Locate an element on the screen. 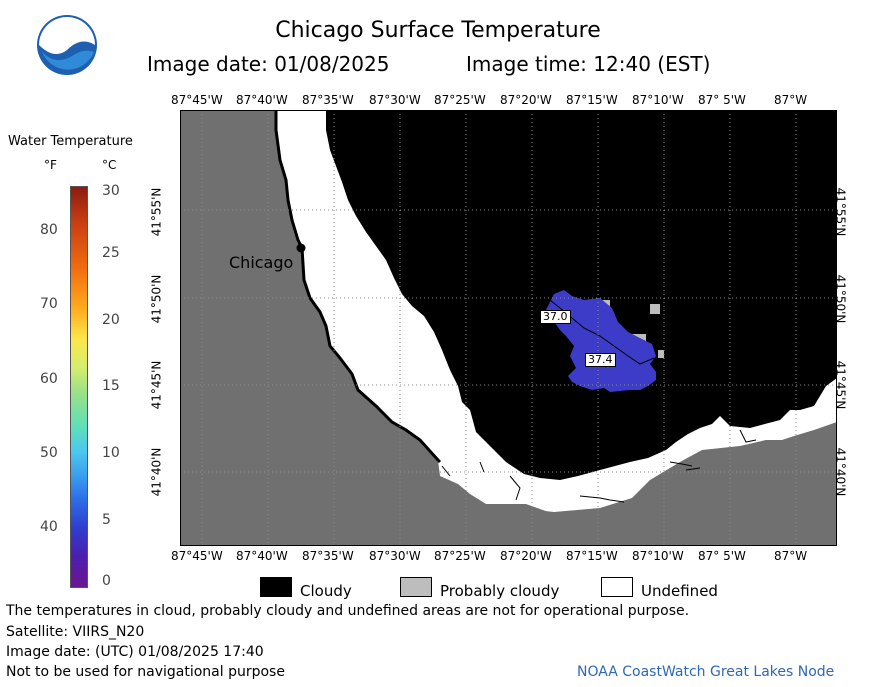  c-tick: 15 is located at coordinates (111, 386).